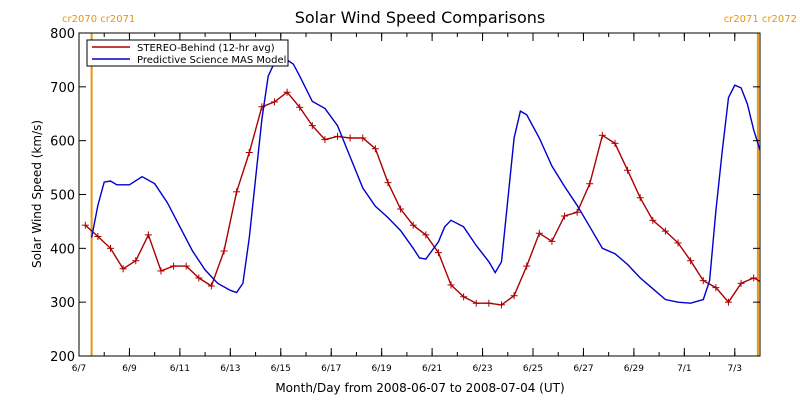 Image resolution: width=800 pixels, height=400 pixels. What do you see at coordinates (760, 19) in the screenshot?
I see `carrington-marker-label: cr2071 cr2072` at bounding box center [760, 19].